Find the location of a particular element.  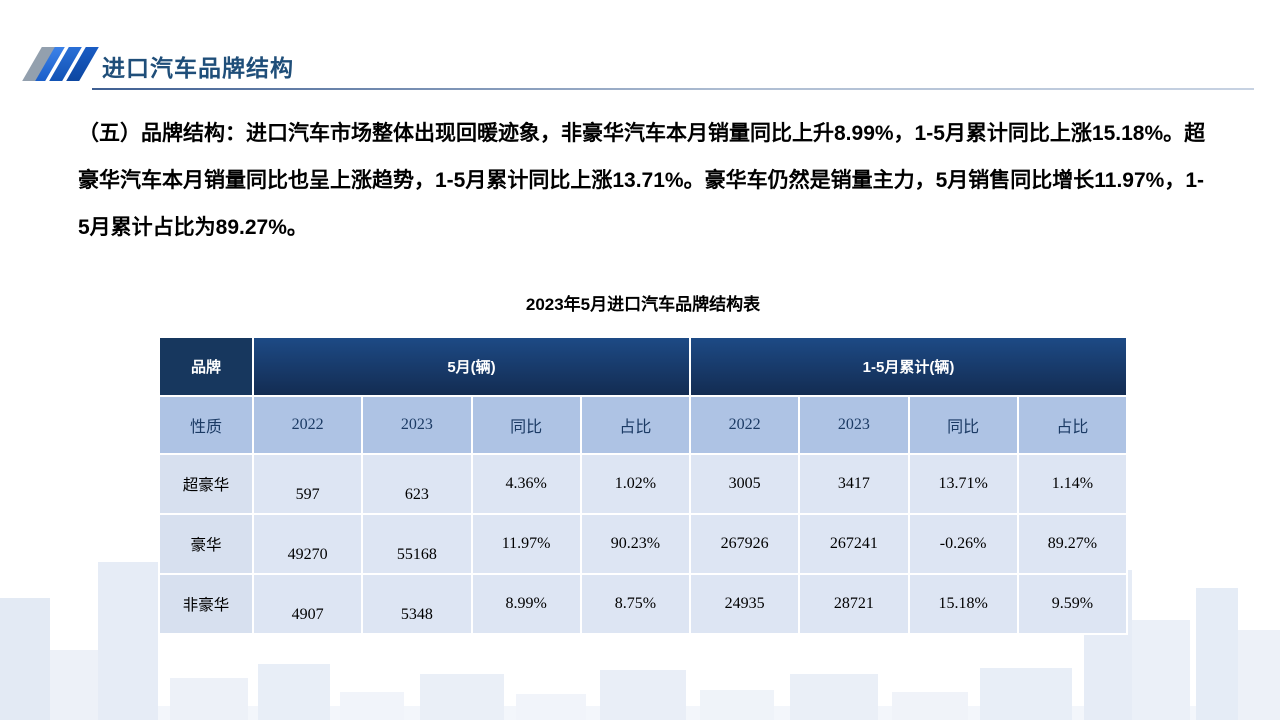

table-cell: 8.75% is located at coordinates (635, 604).